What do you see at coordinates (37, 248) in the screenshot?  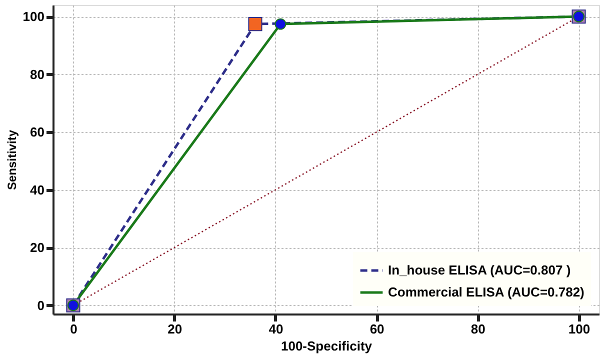 I see `y-tick-label: 20` at bounding box center [37, 248].